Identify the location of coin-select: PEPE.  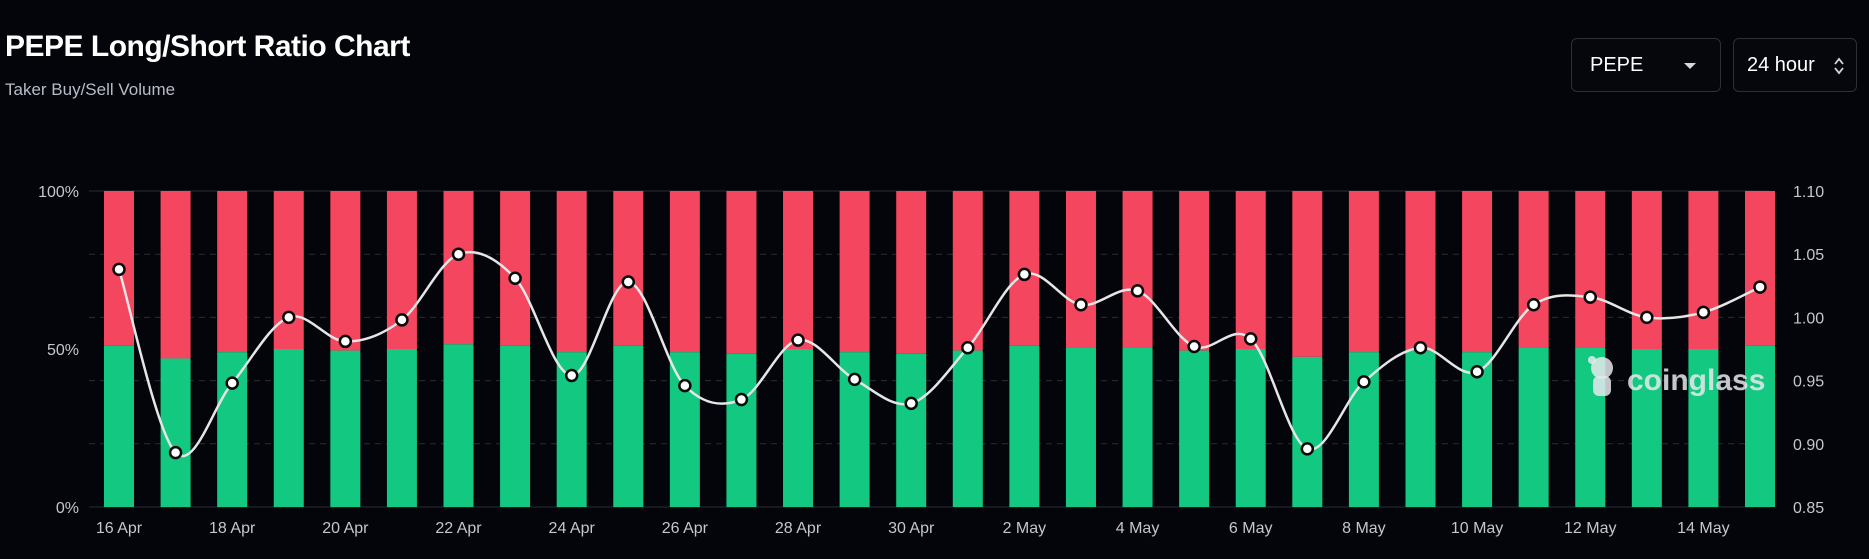
(1646, 65).